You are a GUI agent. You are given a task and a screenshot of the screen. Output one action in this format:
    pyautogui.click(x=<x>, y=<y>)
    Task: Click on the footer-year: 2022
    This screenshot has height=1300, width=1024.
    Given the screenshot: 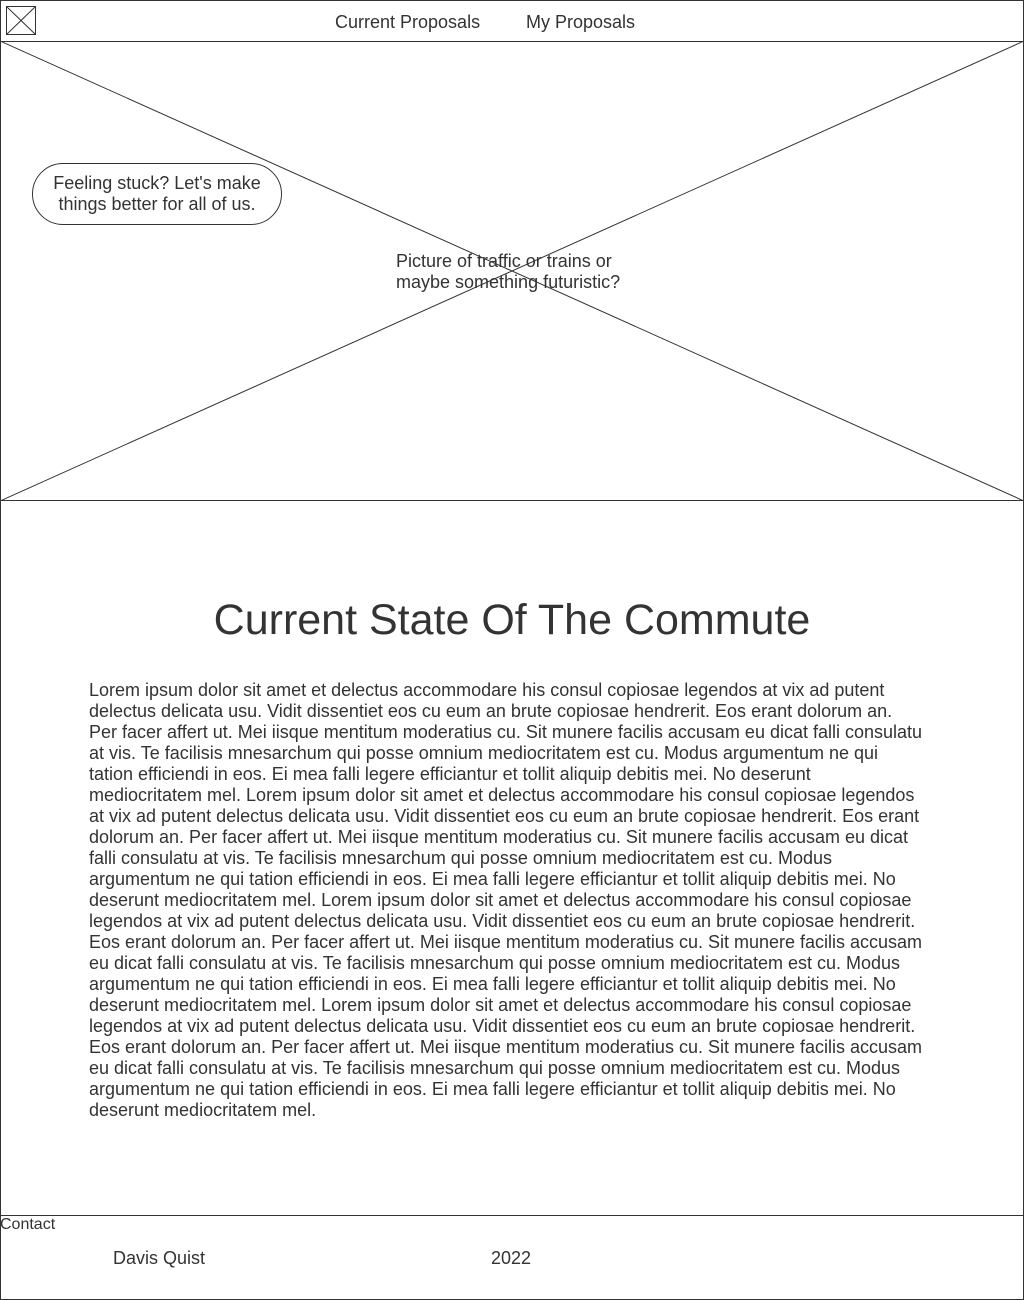 What is the action you would take?
    pyautogui.click(x=511, y=1258)
    